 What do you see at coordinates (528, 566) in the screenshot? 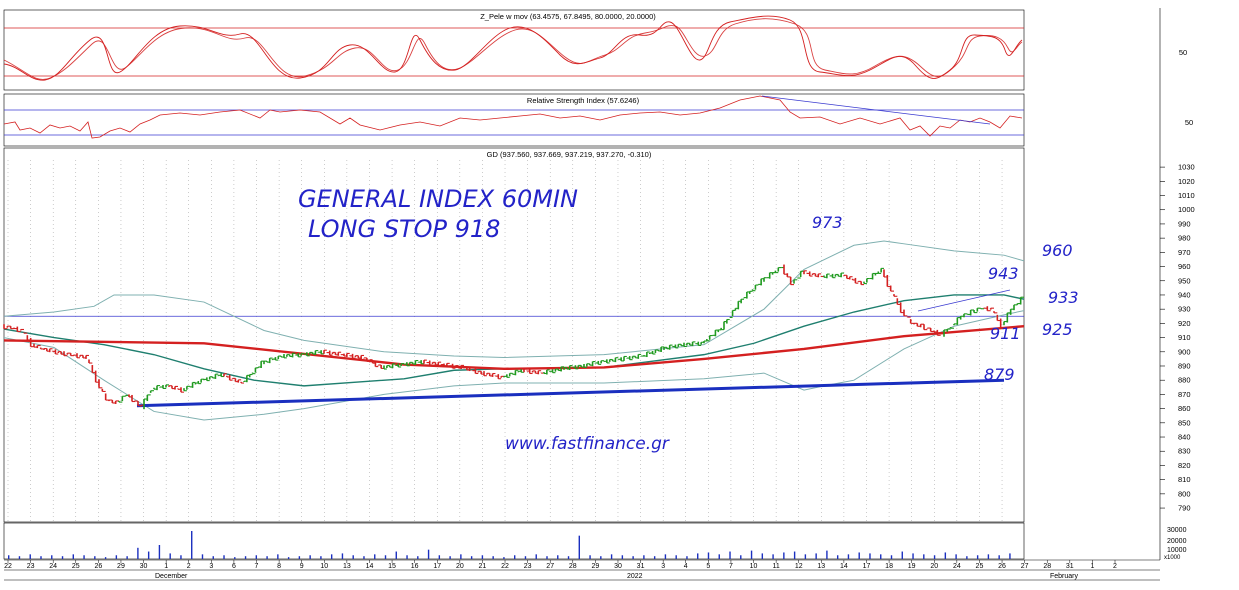
I see `date-tick-label: 23` at bounding box center [528, 566].